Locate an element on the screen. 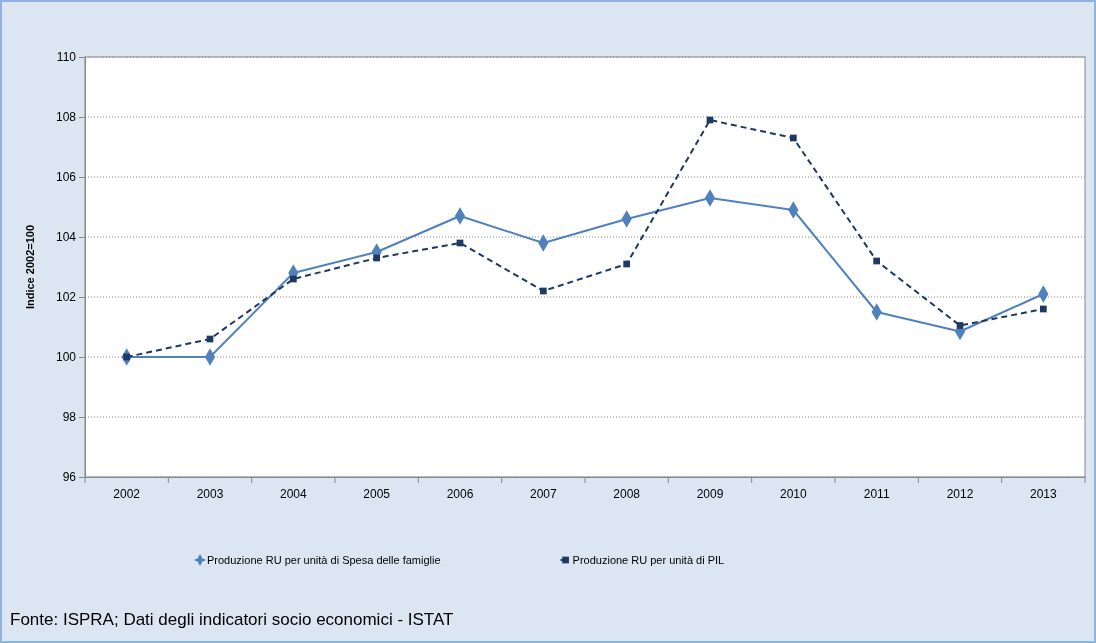 This screenshot has width=1096, height=643. y-tick-label: 102 is located at coordinates (66, 297).